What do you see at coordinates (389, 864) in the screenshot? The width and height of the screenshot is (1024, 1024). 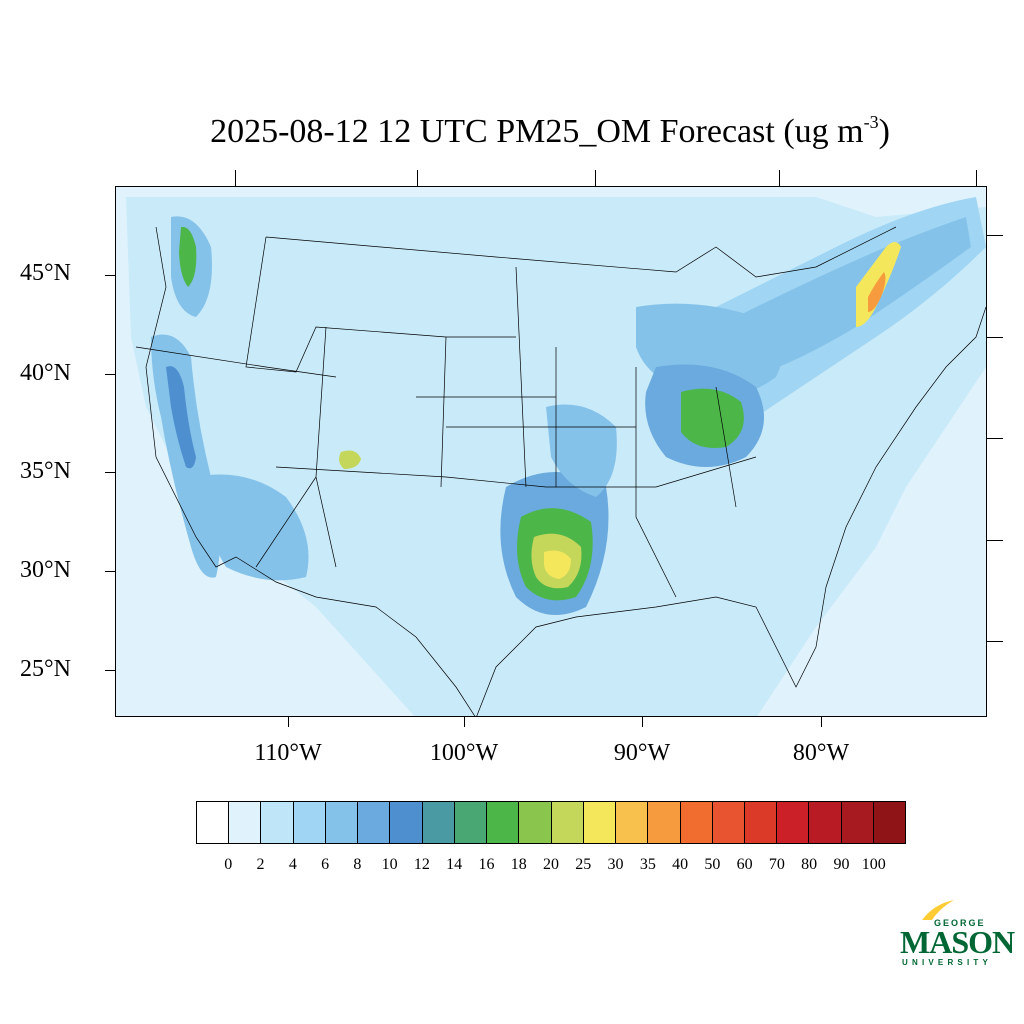 I see `colorbar-label: 10` at bounding box center [389, 864].